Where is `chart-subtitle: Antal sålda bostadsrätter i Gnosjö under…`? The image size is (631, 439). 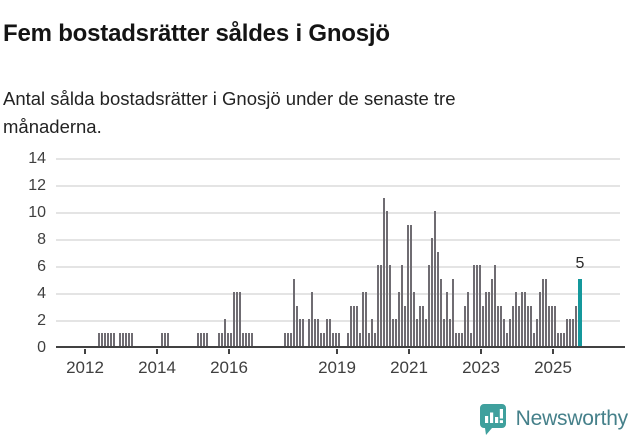 chart-subtitle: Antal sålda bostadsrätter i Gnosjö under… is located at coordinates (308, 113).